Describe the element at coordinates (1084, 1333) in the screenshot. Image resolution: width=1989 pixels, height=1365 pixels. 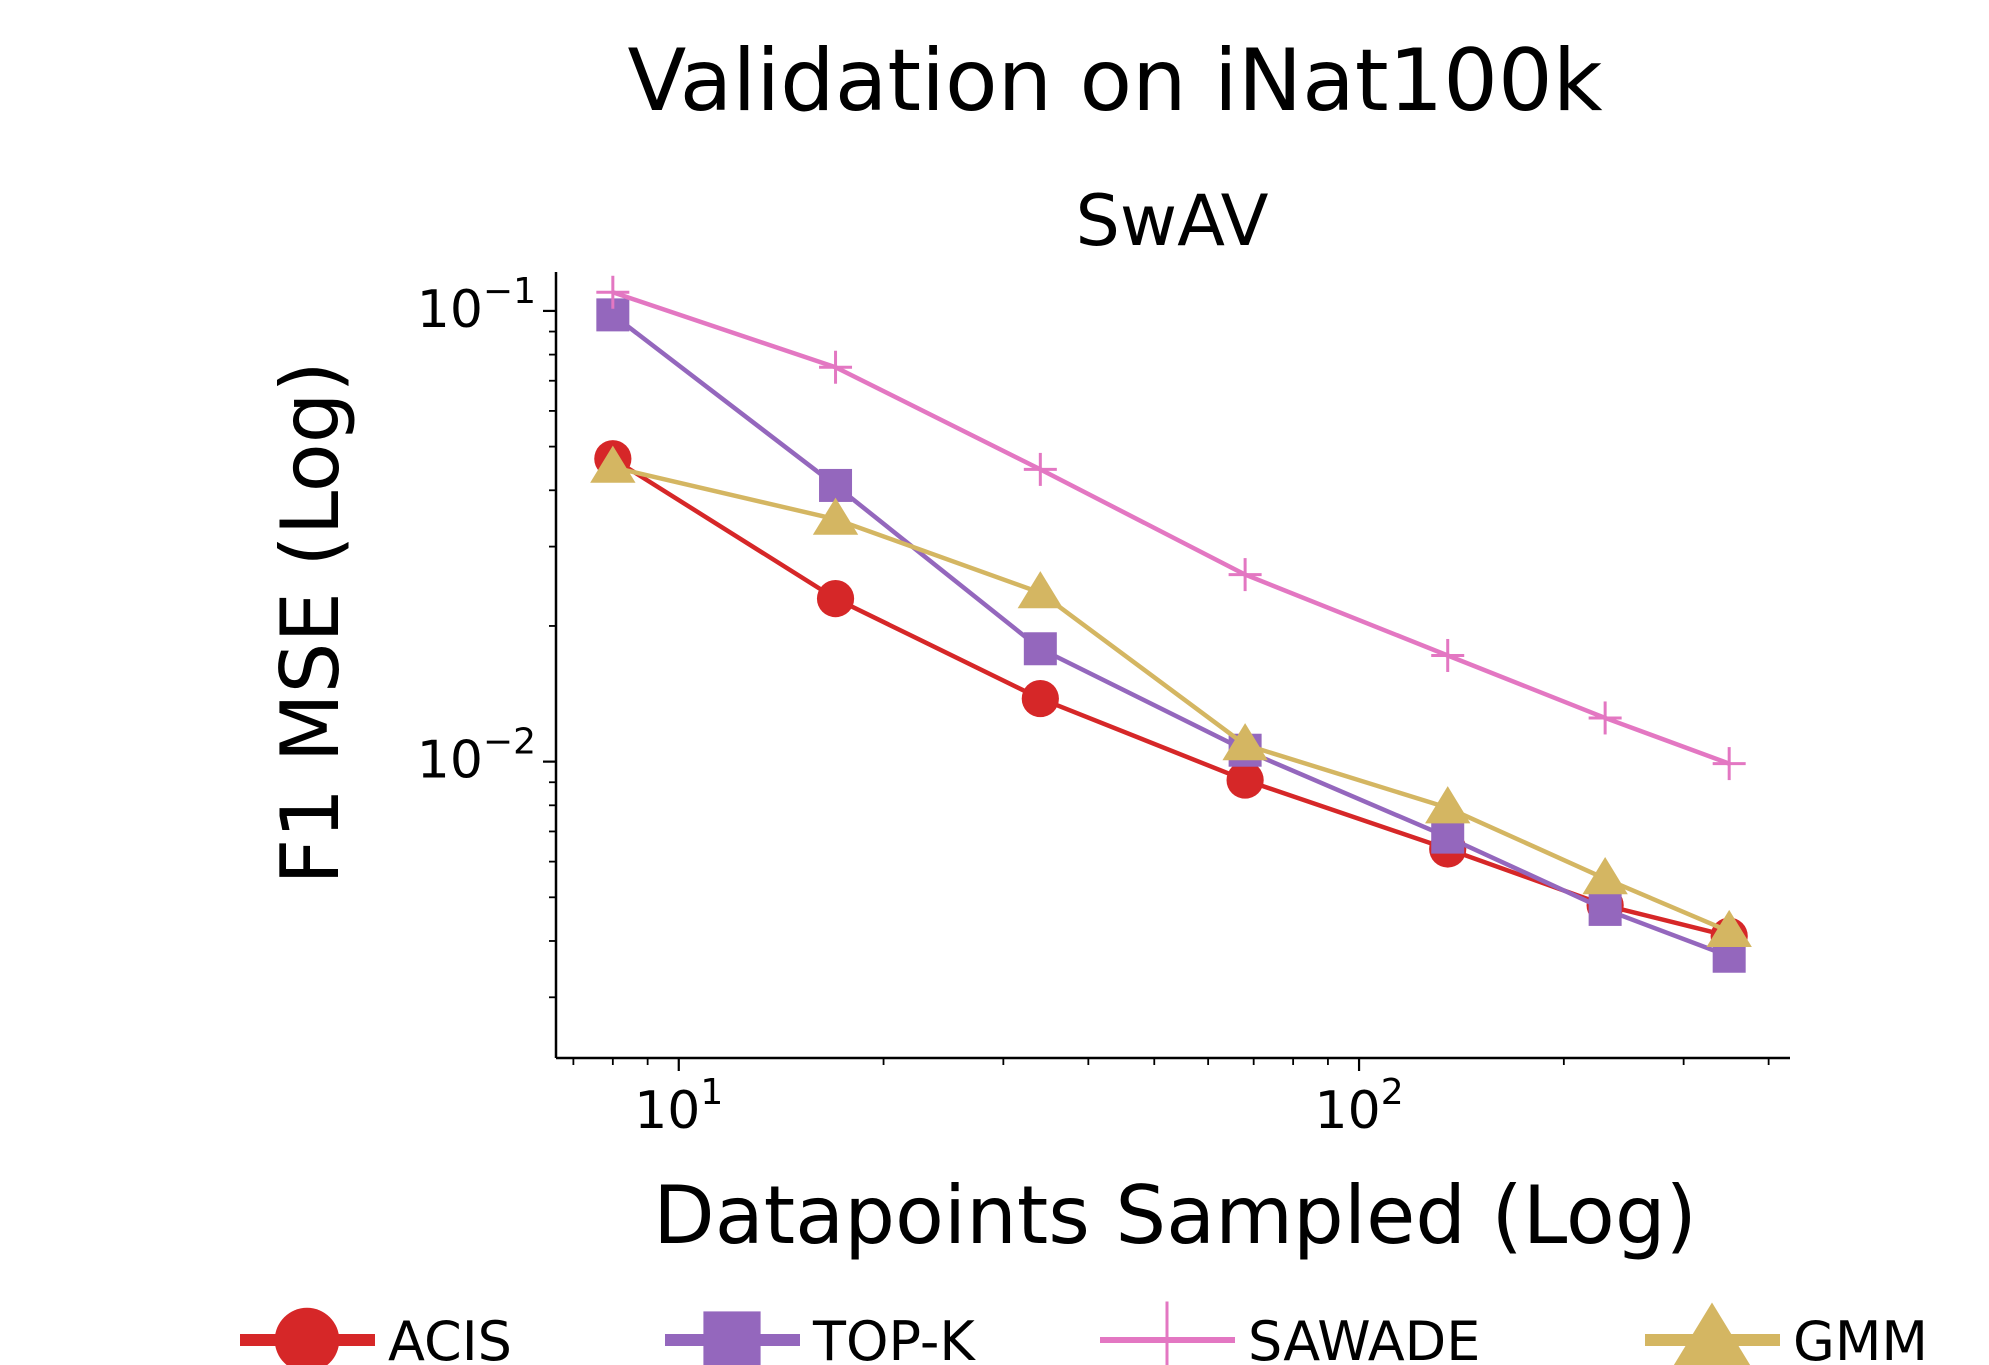
I see `legend: ACIS TOP-K SAWADE GMM` at that location.